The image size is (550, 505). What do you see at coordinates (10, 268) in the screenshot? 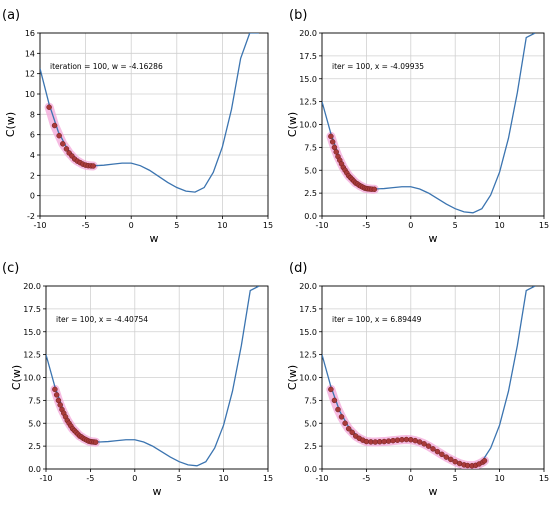
I see `panel-label: (c)` at bounding box center [10, 268].